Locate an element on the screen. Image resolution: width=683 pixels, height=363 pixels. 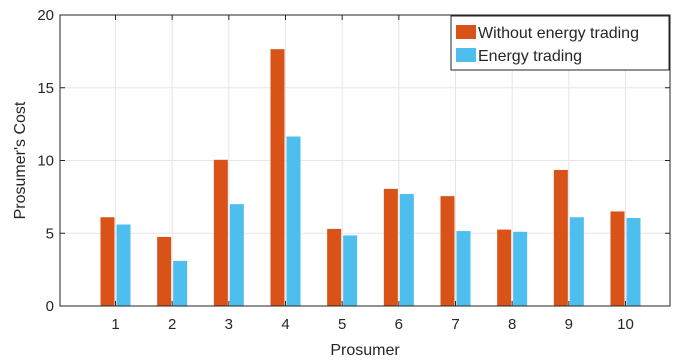
x-tick-label: 4 is located at coordinates (285, 324).